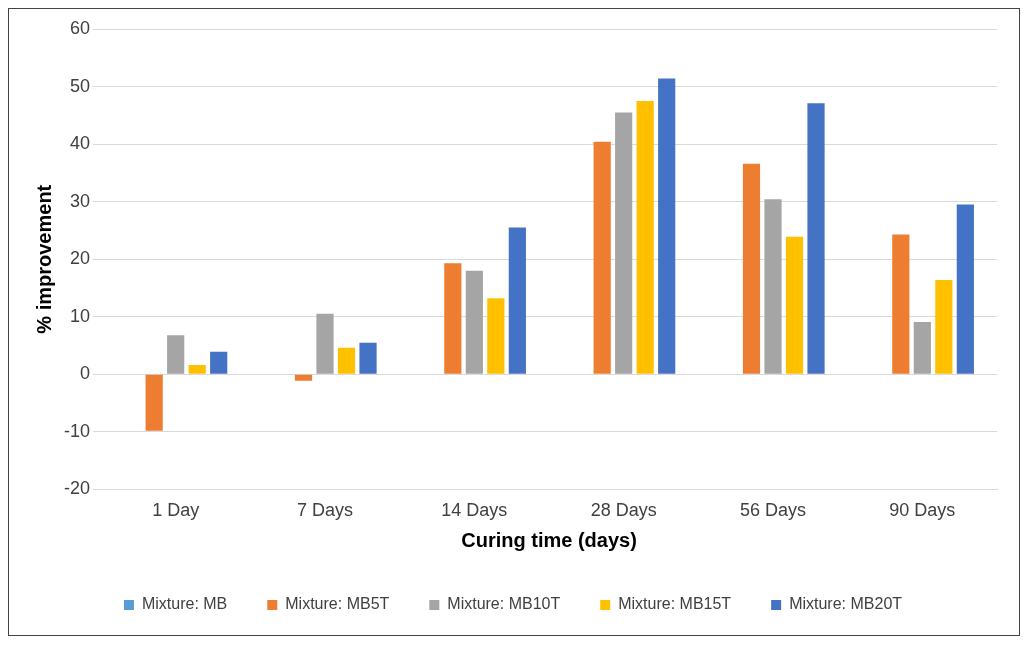  I want to click on y-tick-label: -10, so click(77, 430).